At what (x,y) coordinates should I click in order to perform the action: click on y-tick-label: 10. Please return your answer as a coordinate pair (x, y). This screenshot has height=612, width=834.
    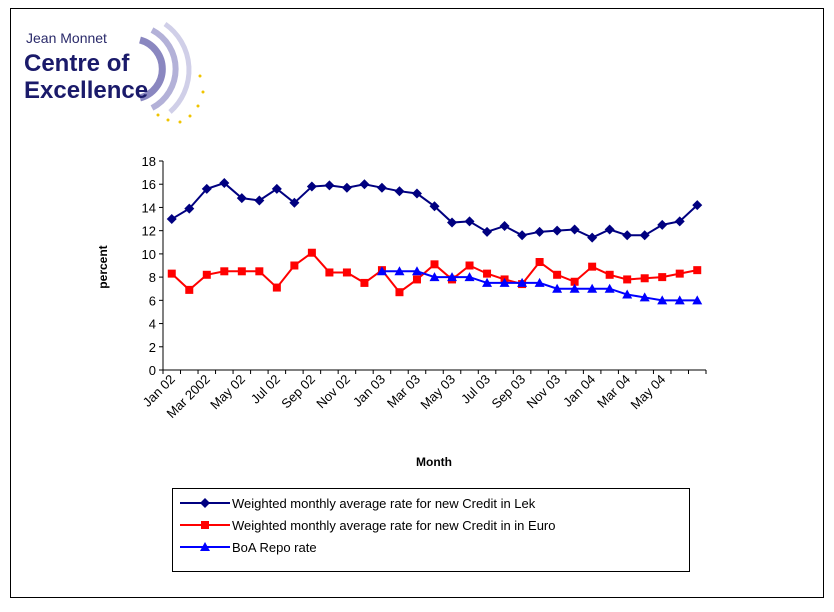
    Looking at the image, I should click on (149, 254).